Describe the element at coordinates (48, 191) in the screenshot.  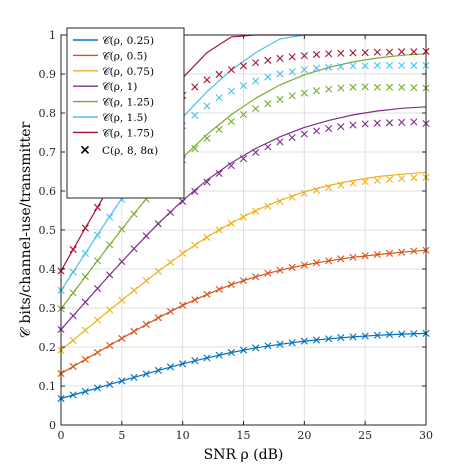
I see `y-tick-label: 0.6` at that location.